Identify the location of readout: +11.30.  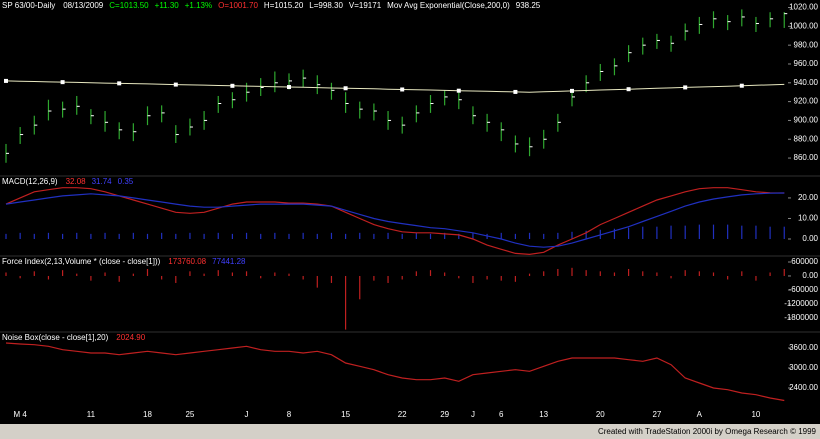
(167, 5).